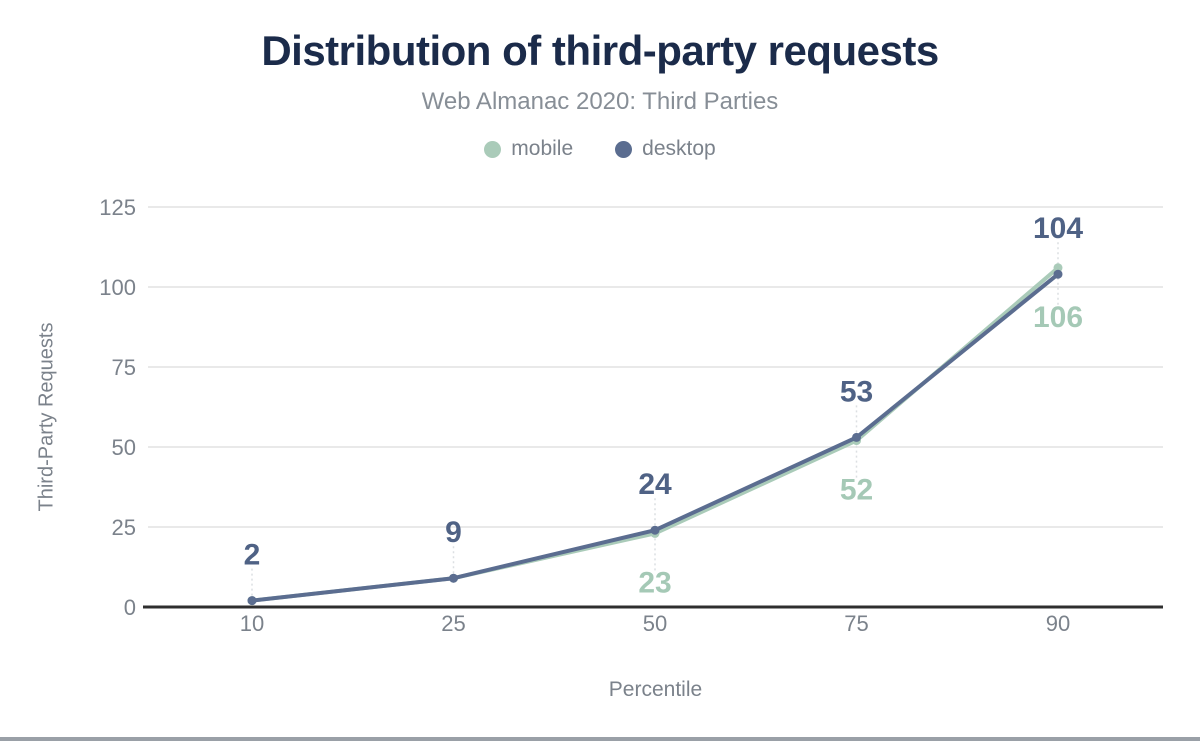 The image size is (1200, 742). What do you see at coordinates (600, 50) in the screenshot?
I see `chart-title: Distribution of third-party requests` at bounding box center [600, 50].